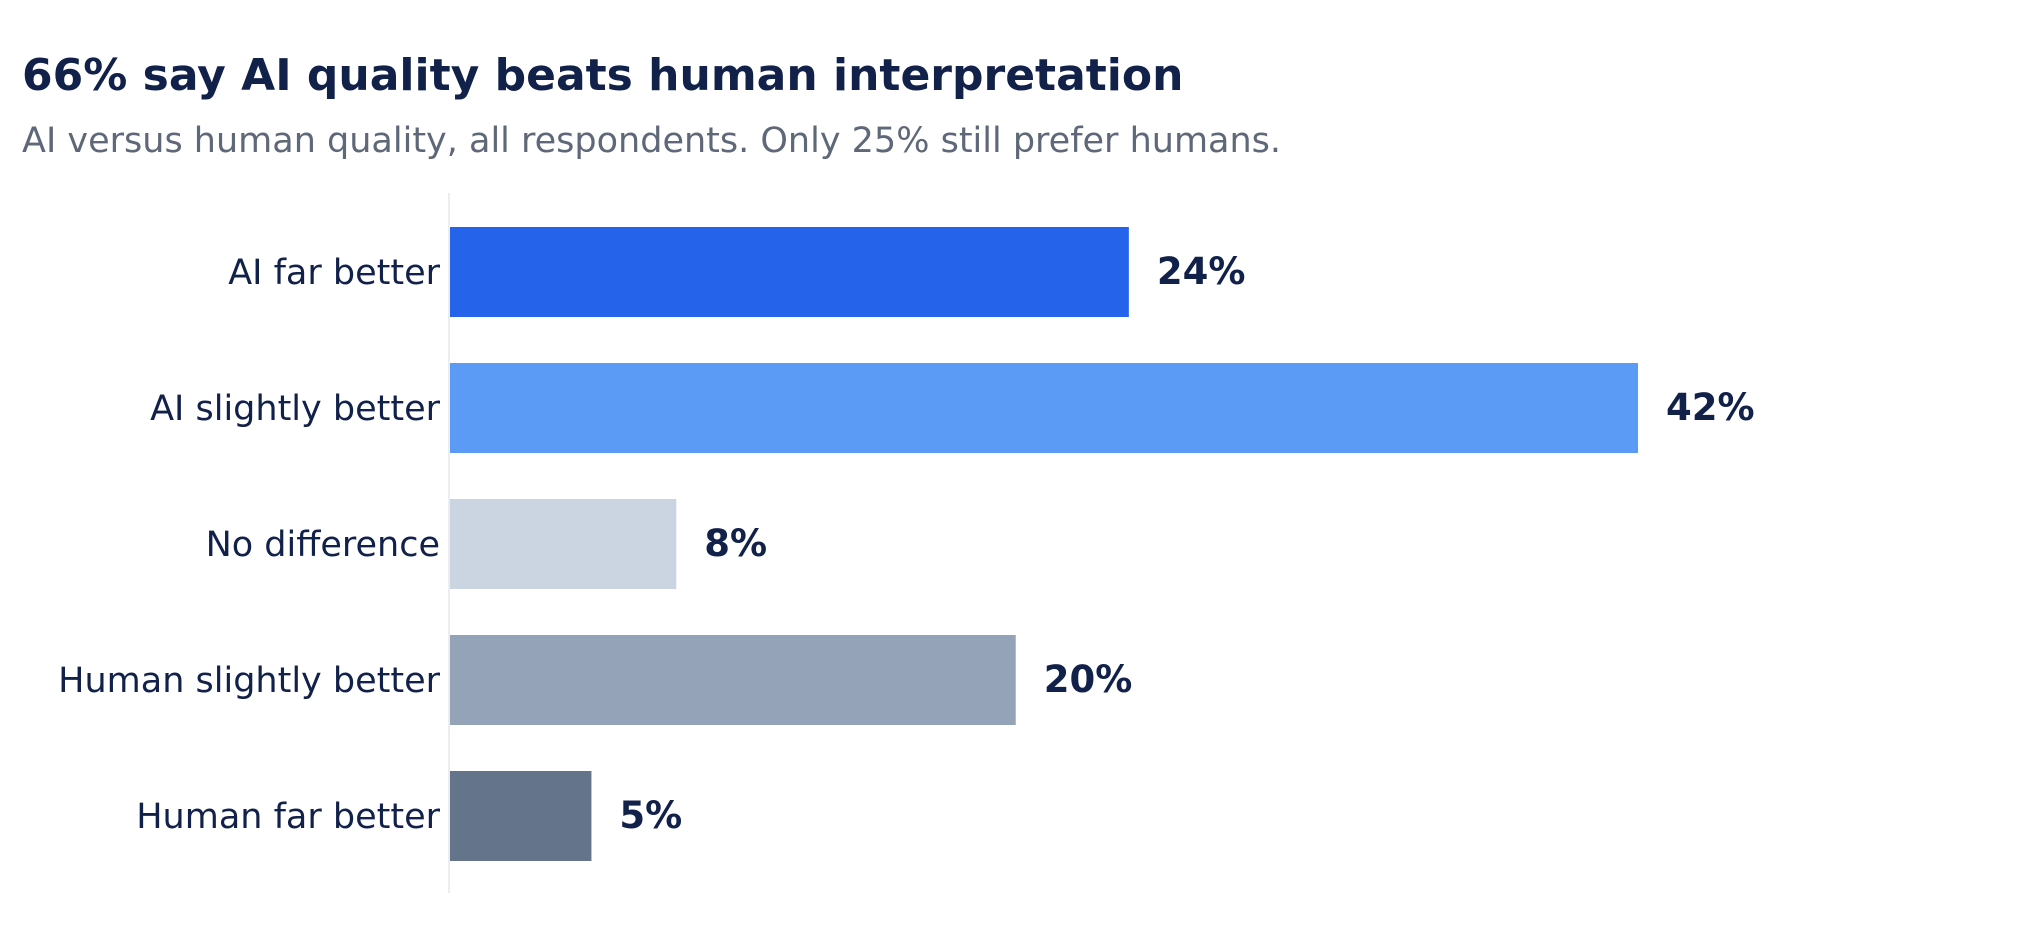 This screenshot has width=2027, height=947. I want to click on value-label-no-difference: 8%, so click(735, 543).